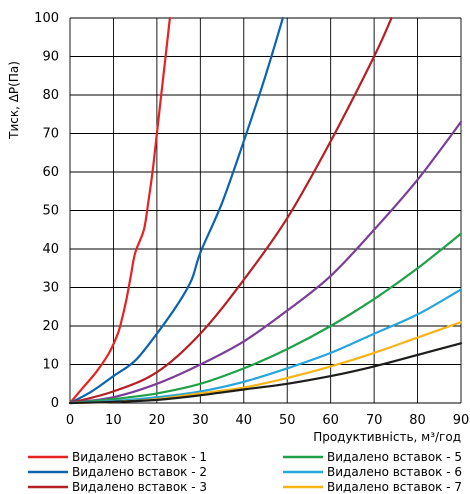 The width and height of the screenshot is (470, 494). Describe the element at coordinates (55, 403) in the screenshot. I see `y-tick-label: 0` at that location.